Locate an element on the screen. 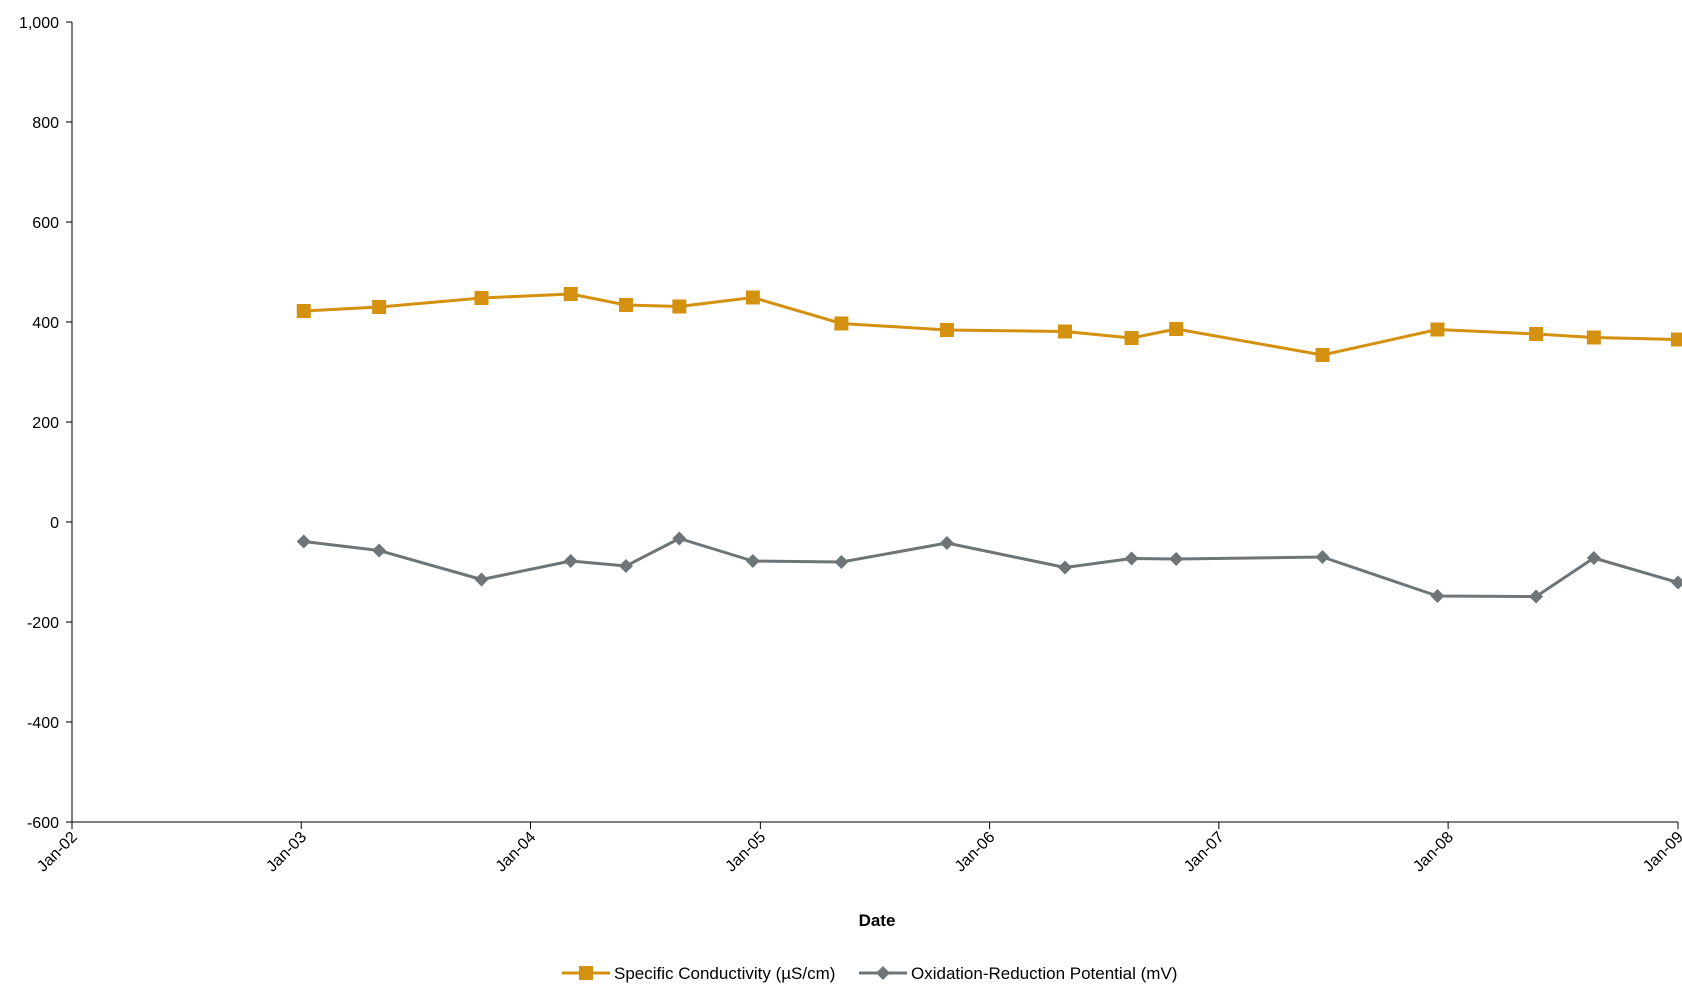  y-tick-label: 1,000 is located at coordinates (39, 23).